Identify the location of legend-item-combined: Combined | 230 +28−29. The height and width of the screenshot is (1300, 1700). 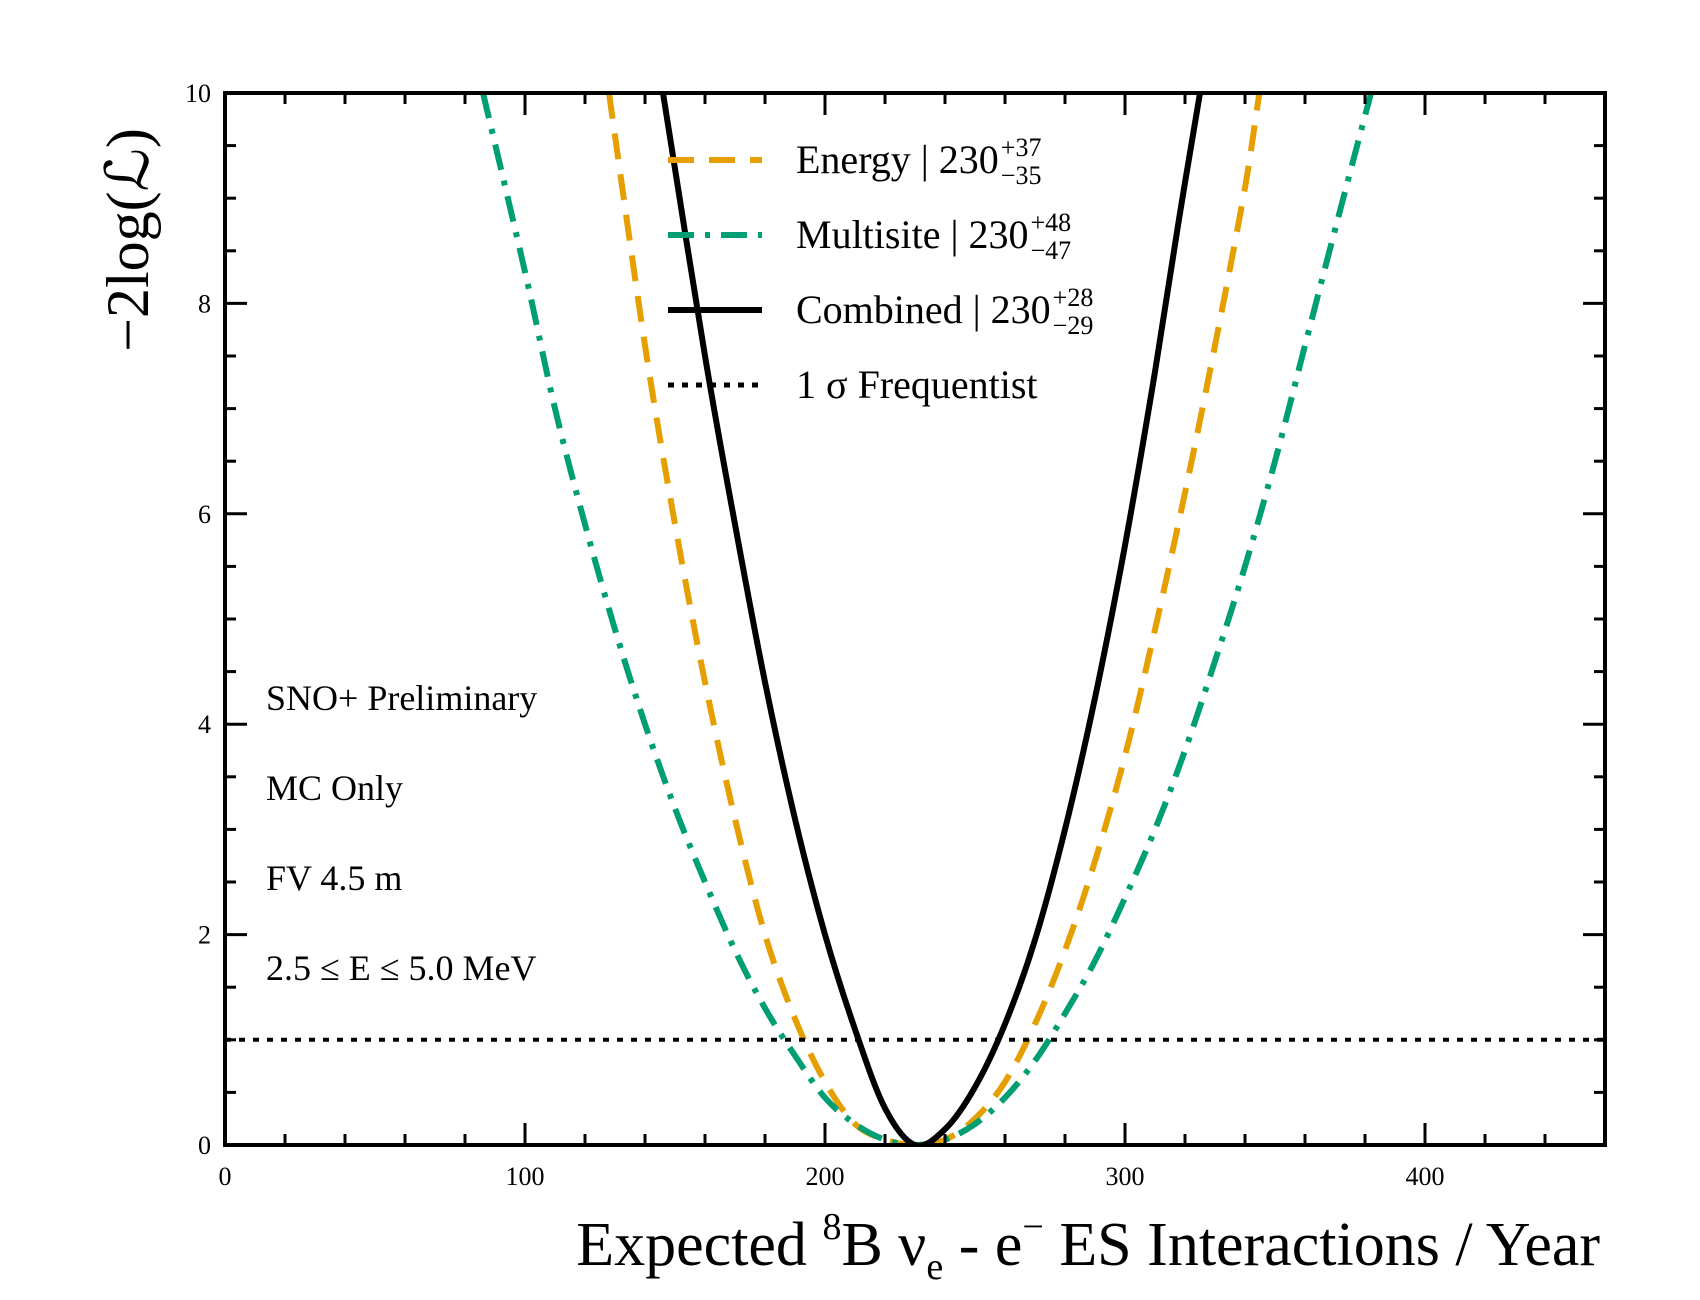
(880, 311).